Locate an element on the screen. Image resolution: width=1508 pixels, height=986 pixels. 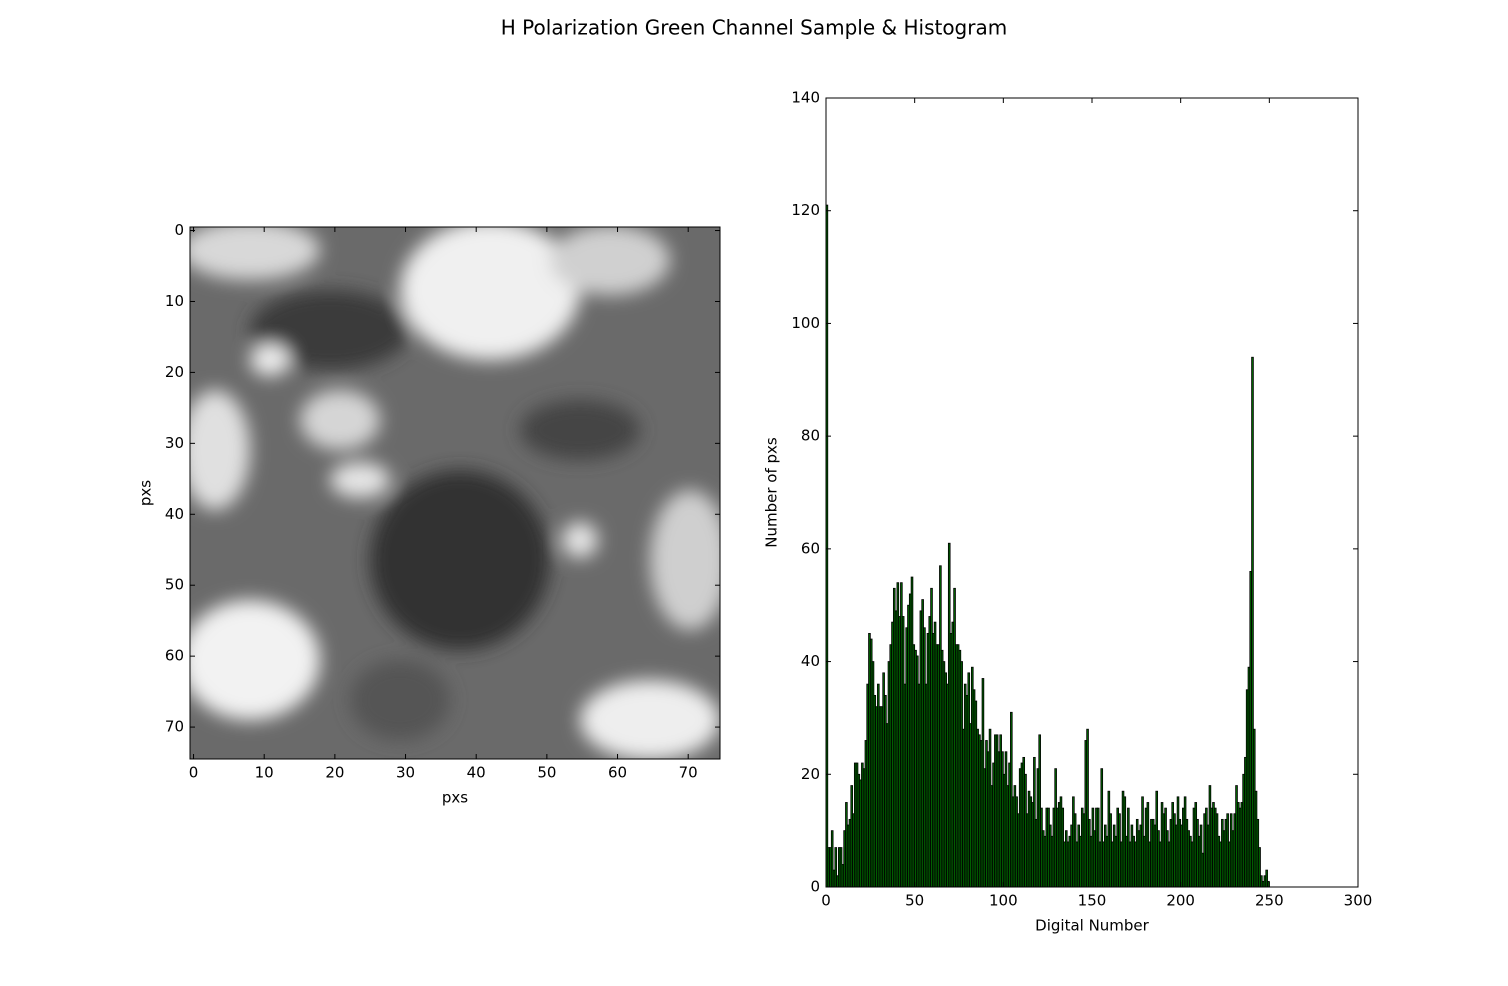
x-tick-label: 150 is located at coordinates (1092, 901).